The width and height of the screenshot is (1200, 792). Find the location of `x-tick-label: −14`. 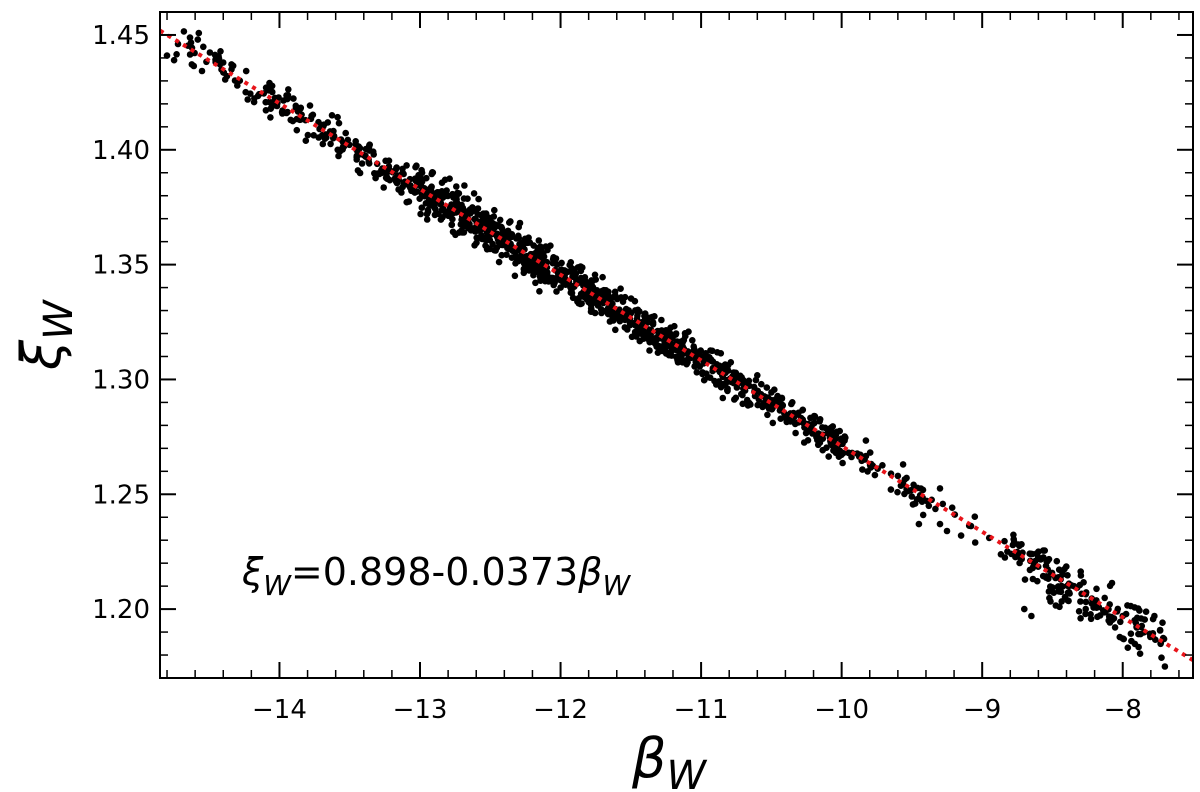

x-tick-label: −14 is located at coordinates (279, 710).